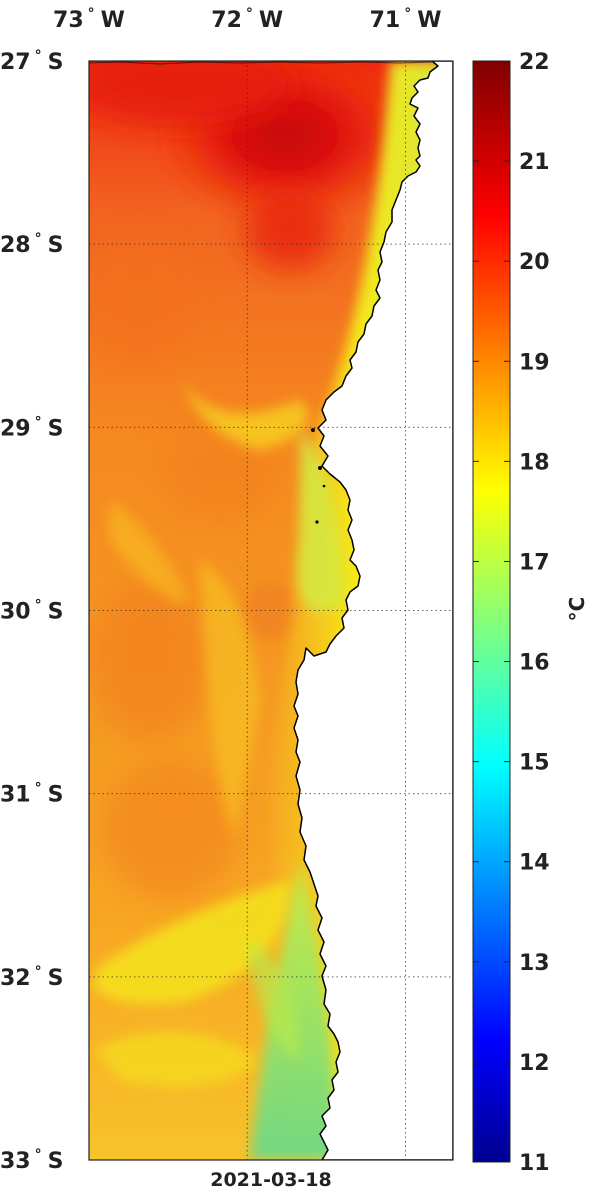 Image resolution: width=593 pixels, height=1188 pixels. Describe the element at coordinates (577, 609) in the screenshot. I see `colorbar-unit-label: °C` at that location.